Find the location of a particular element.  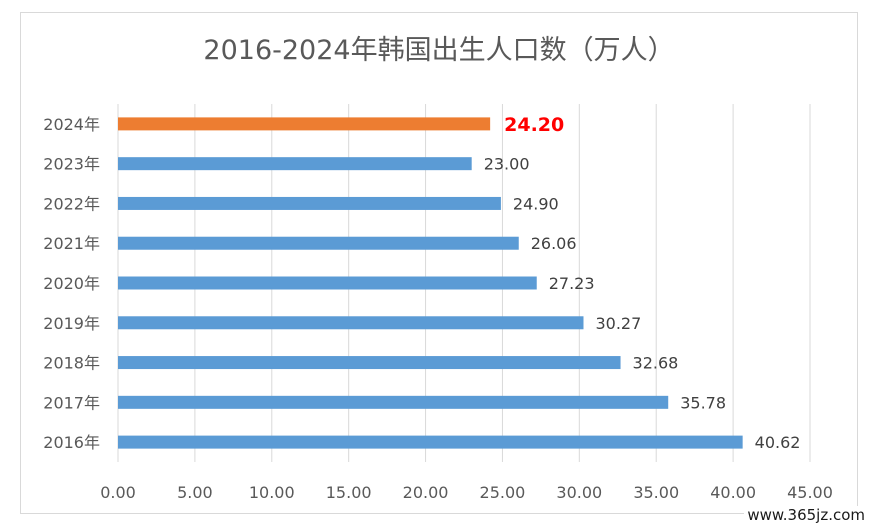

data-label: 40.62 is located at coordinates (778, 442).